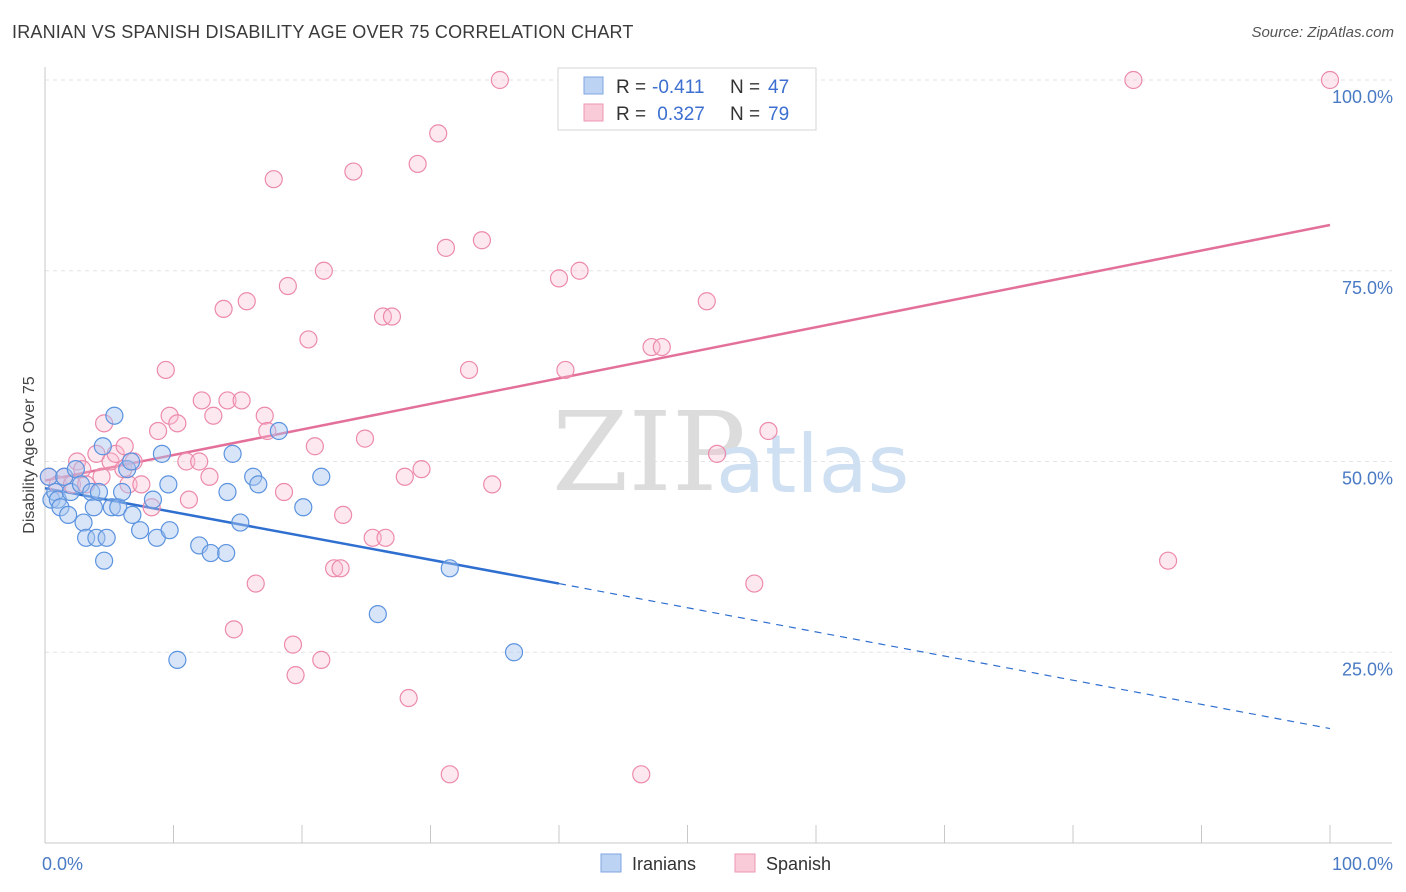 The image size is (1406, 892). What do you see at coordinates (745, 87) in the screenshot?
I see `legend-n-label-1: N =` at bounding box center [745, 87].